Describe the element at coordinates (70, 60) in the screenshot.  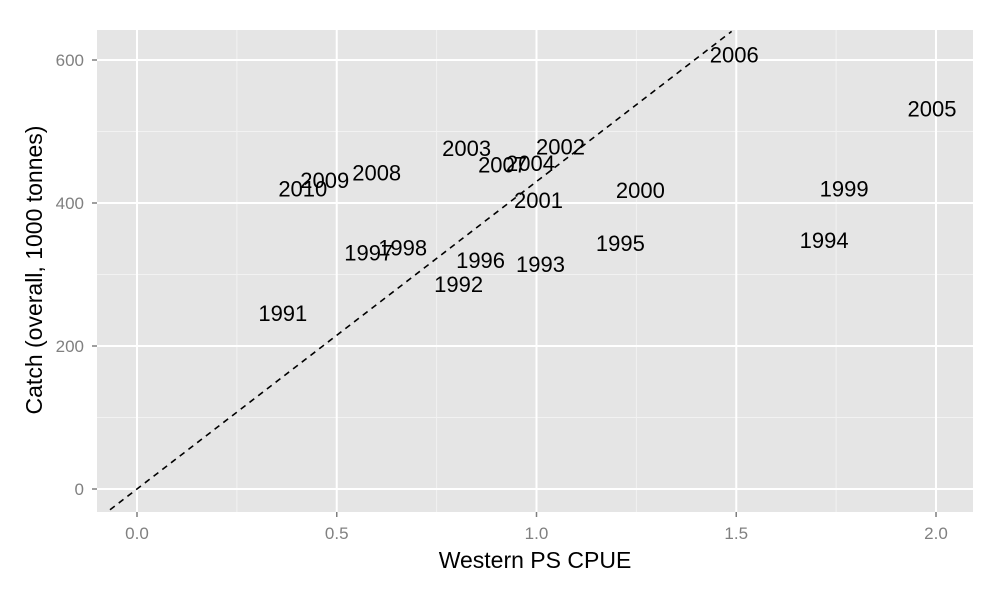
I see `y-tick-label: 600` at that location.